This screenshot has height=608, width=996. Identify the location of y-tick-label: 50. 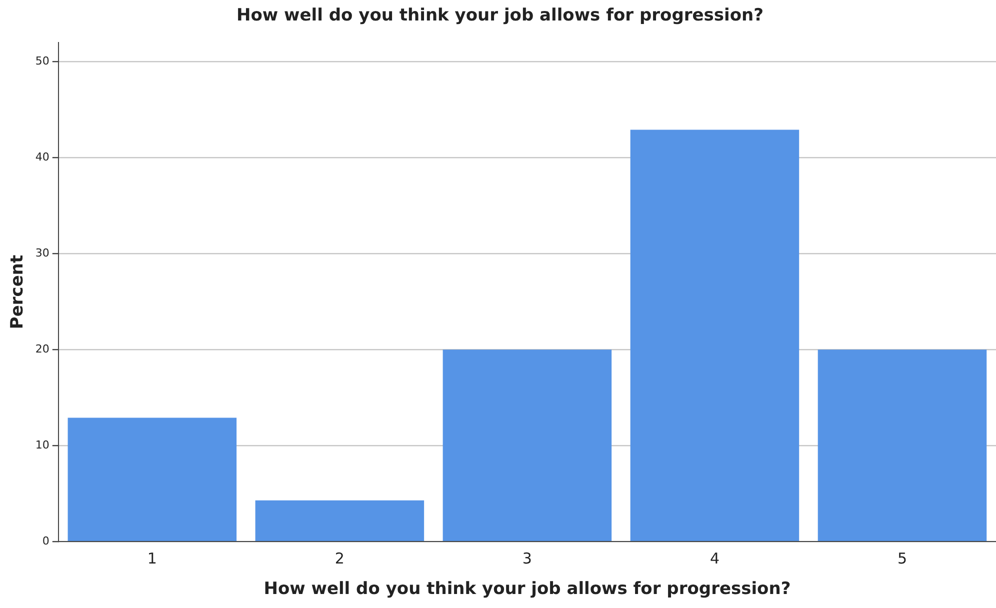
(42, 61).